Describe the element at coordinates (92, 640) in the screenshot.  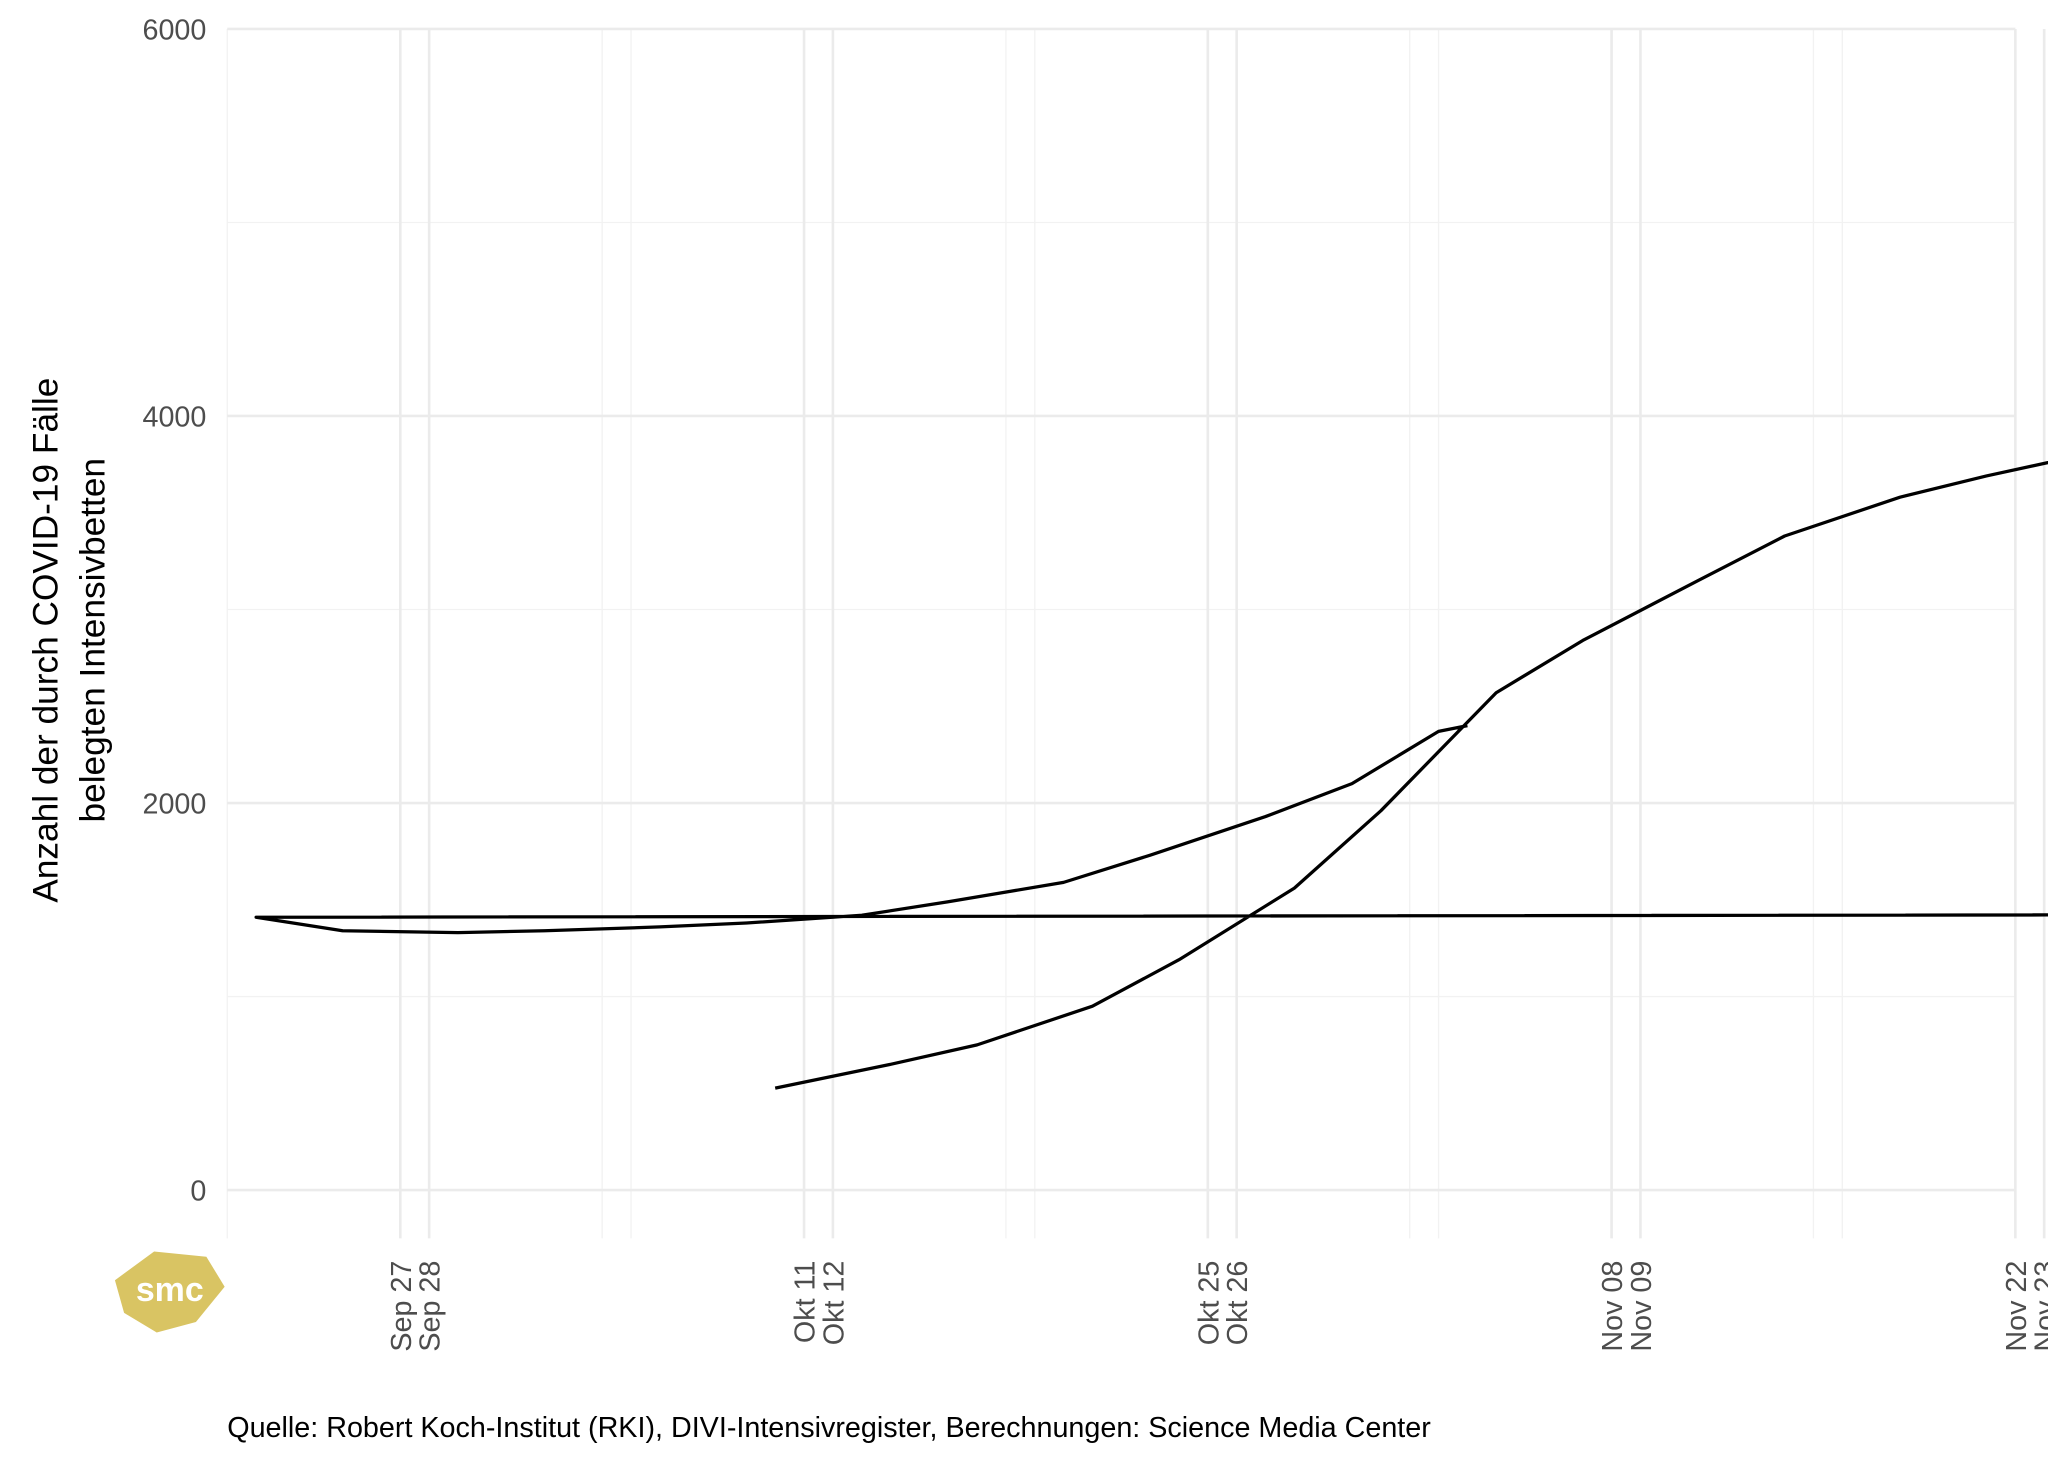
I see `y-axis-label: belegten Intensivbetten` at that location.